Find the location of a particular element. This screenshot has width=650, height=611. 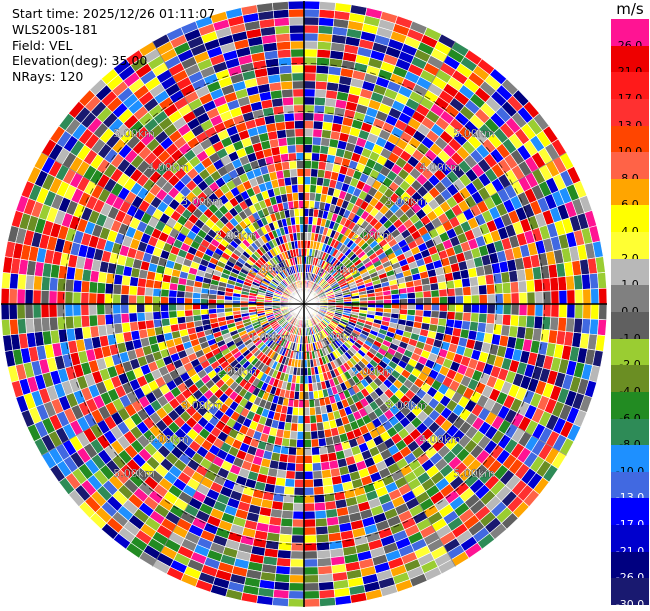

range-ring-label: 1.00km is located at coordinates (270, 337).